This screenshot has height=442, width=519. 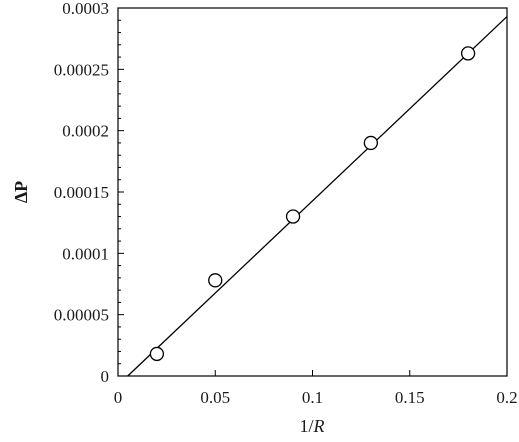 I want to click on y-tick-label: 0.00005, so click(x=81, y=315).